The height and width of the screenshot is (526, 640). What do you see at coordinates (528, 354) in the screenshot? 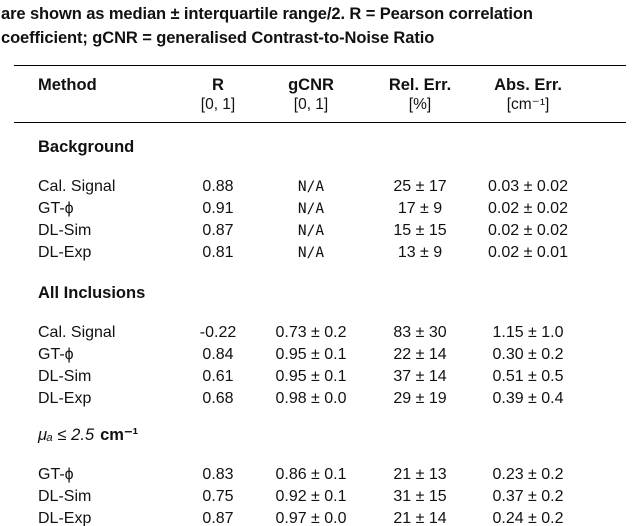
I see `abs-err-cell: 0.30 ± 0.2` at bounding box center [528, 354].